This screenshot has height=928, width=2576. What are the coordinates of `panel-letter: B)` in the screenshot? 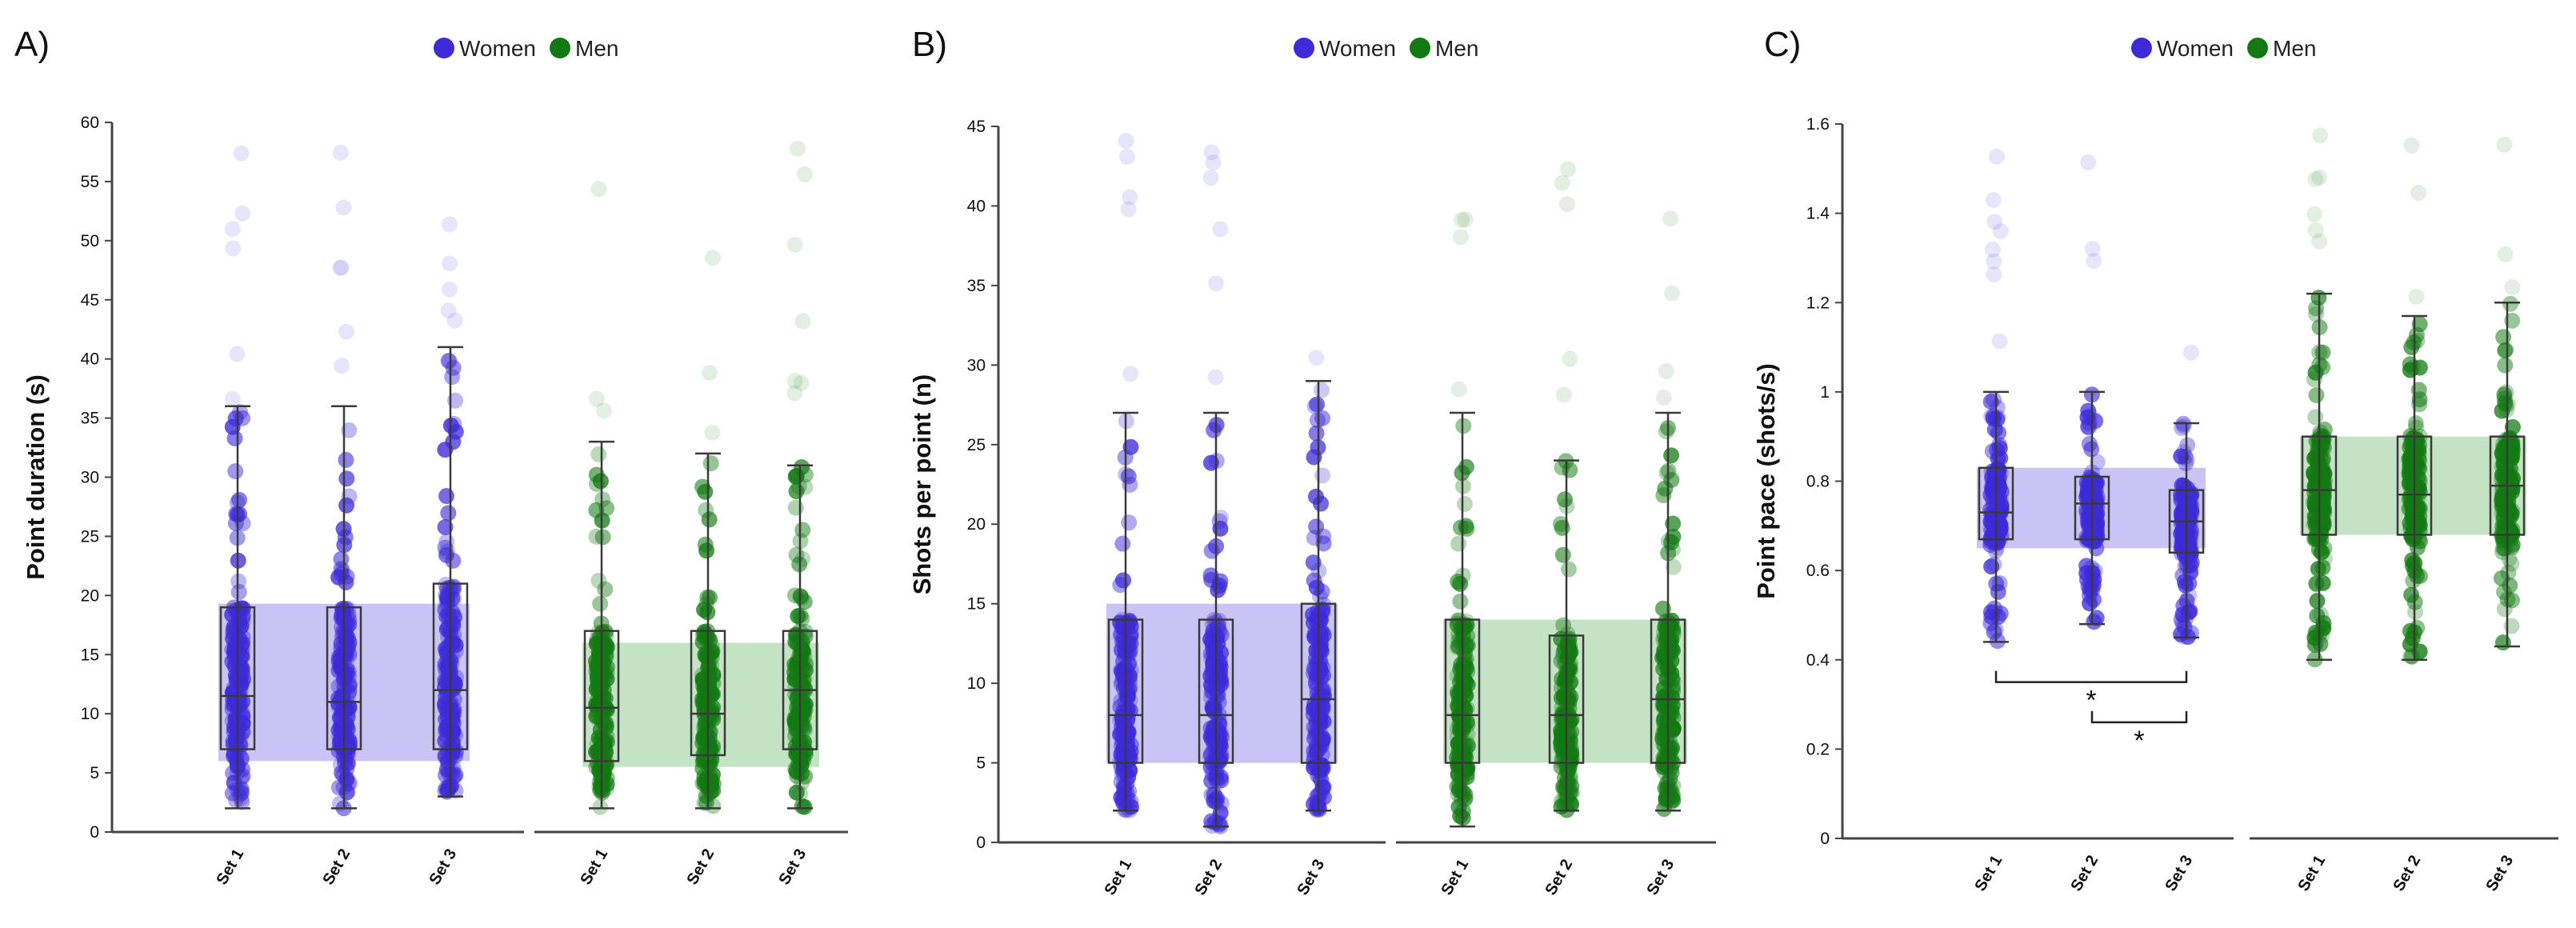 It's located at (929, 44).